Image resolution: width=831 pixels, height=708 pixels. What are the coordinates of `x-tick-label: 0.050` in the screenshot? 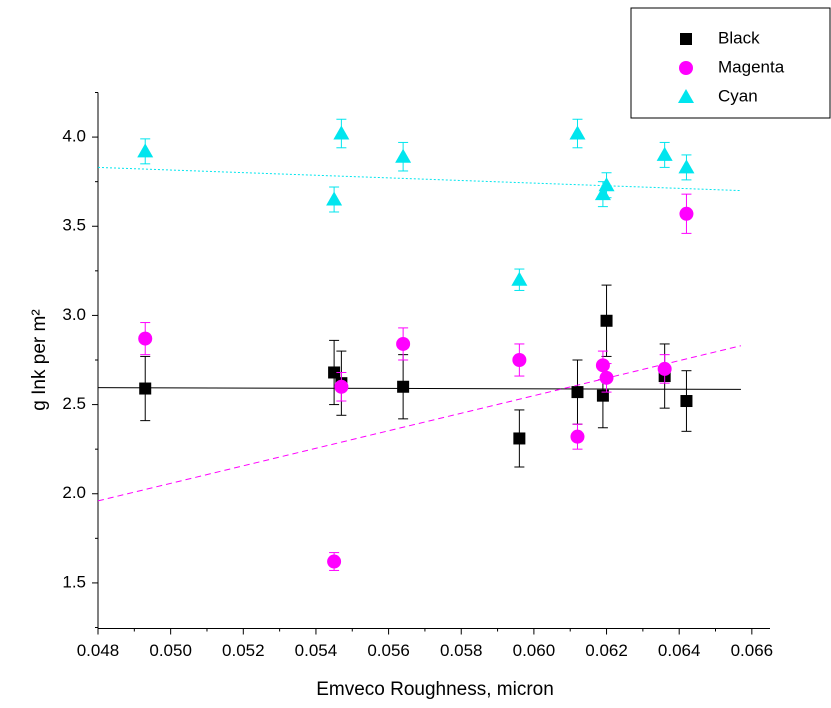 It's located at (170, 650).